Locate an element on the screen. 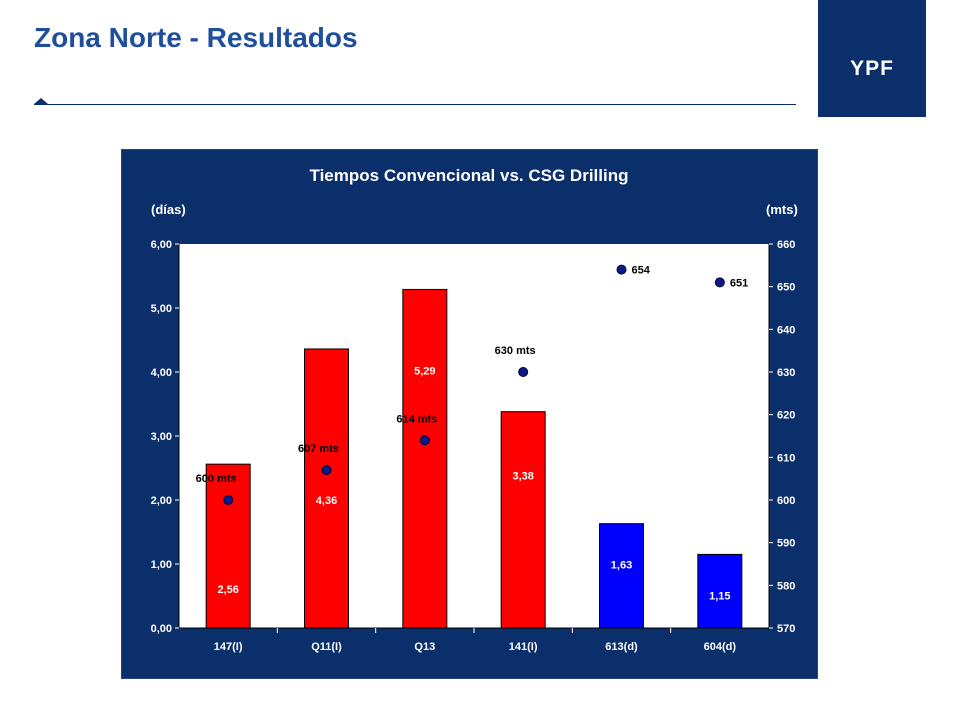  y-tick-label: 0,00 is located at coordinates (161, 629).